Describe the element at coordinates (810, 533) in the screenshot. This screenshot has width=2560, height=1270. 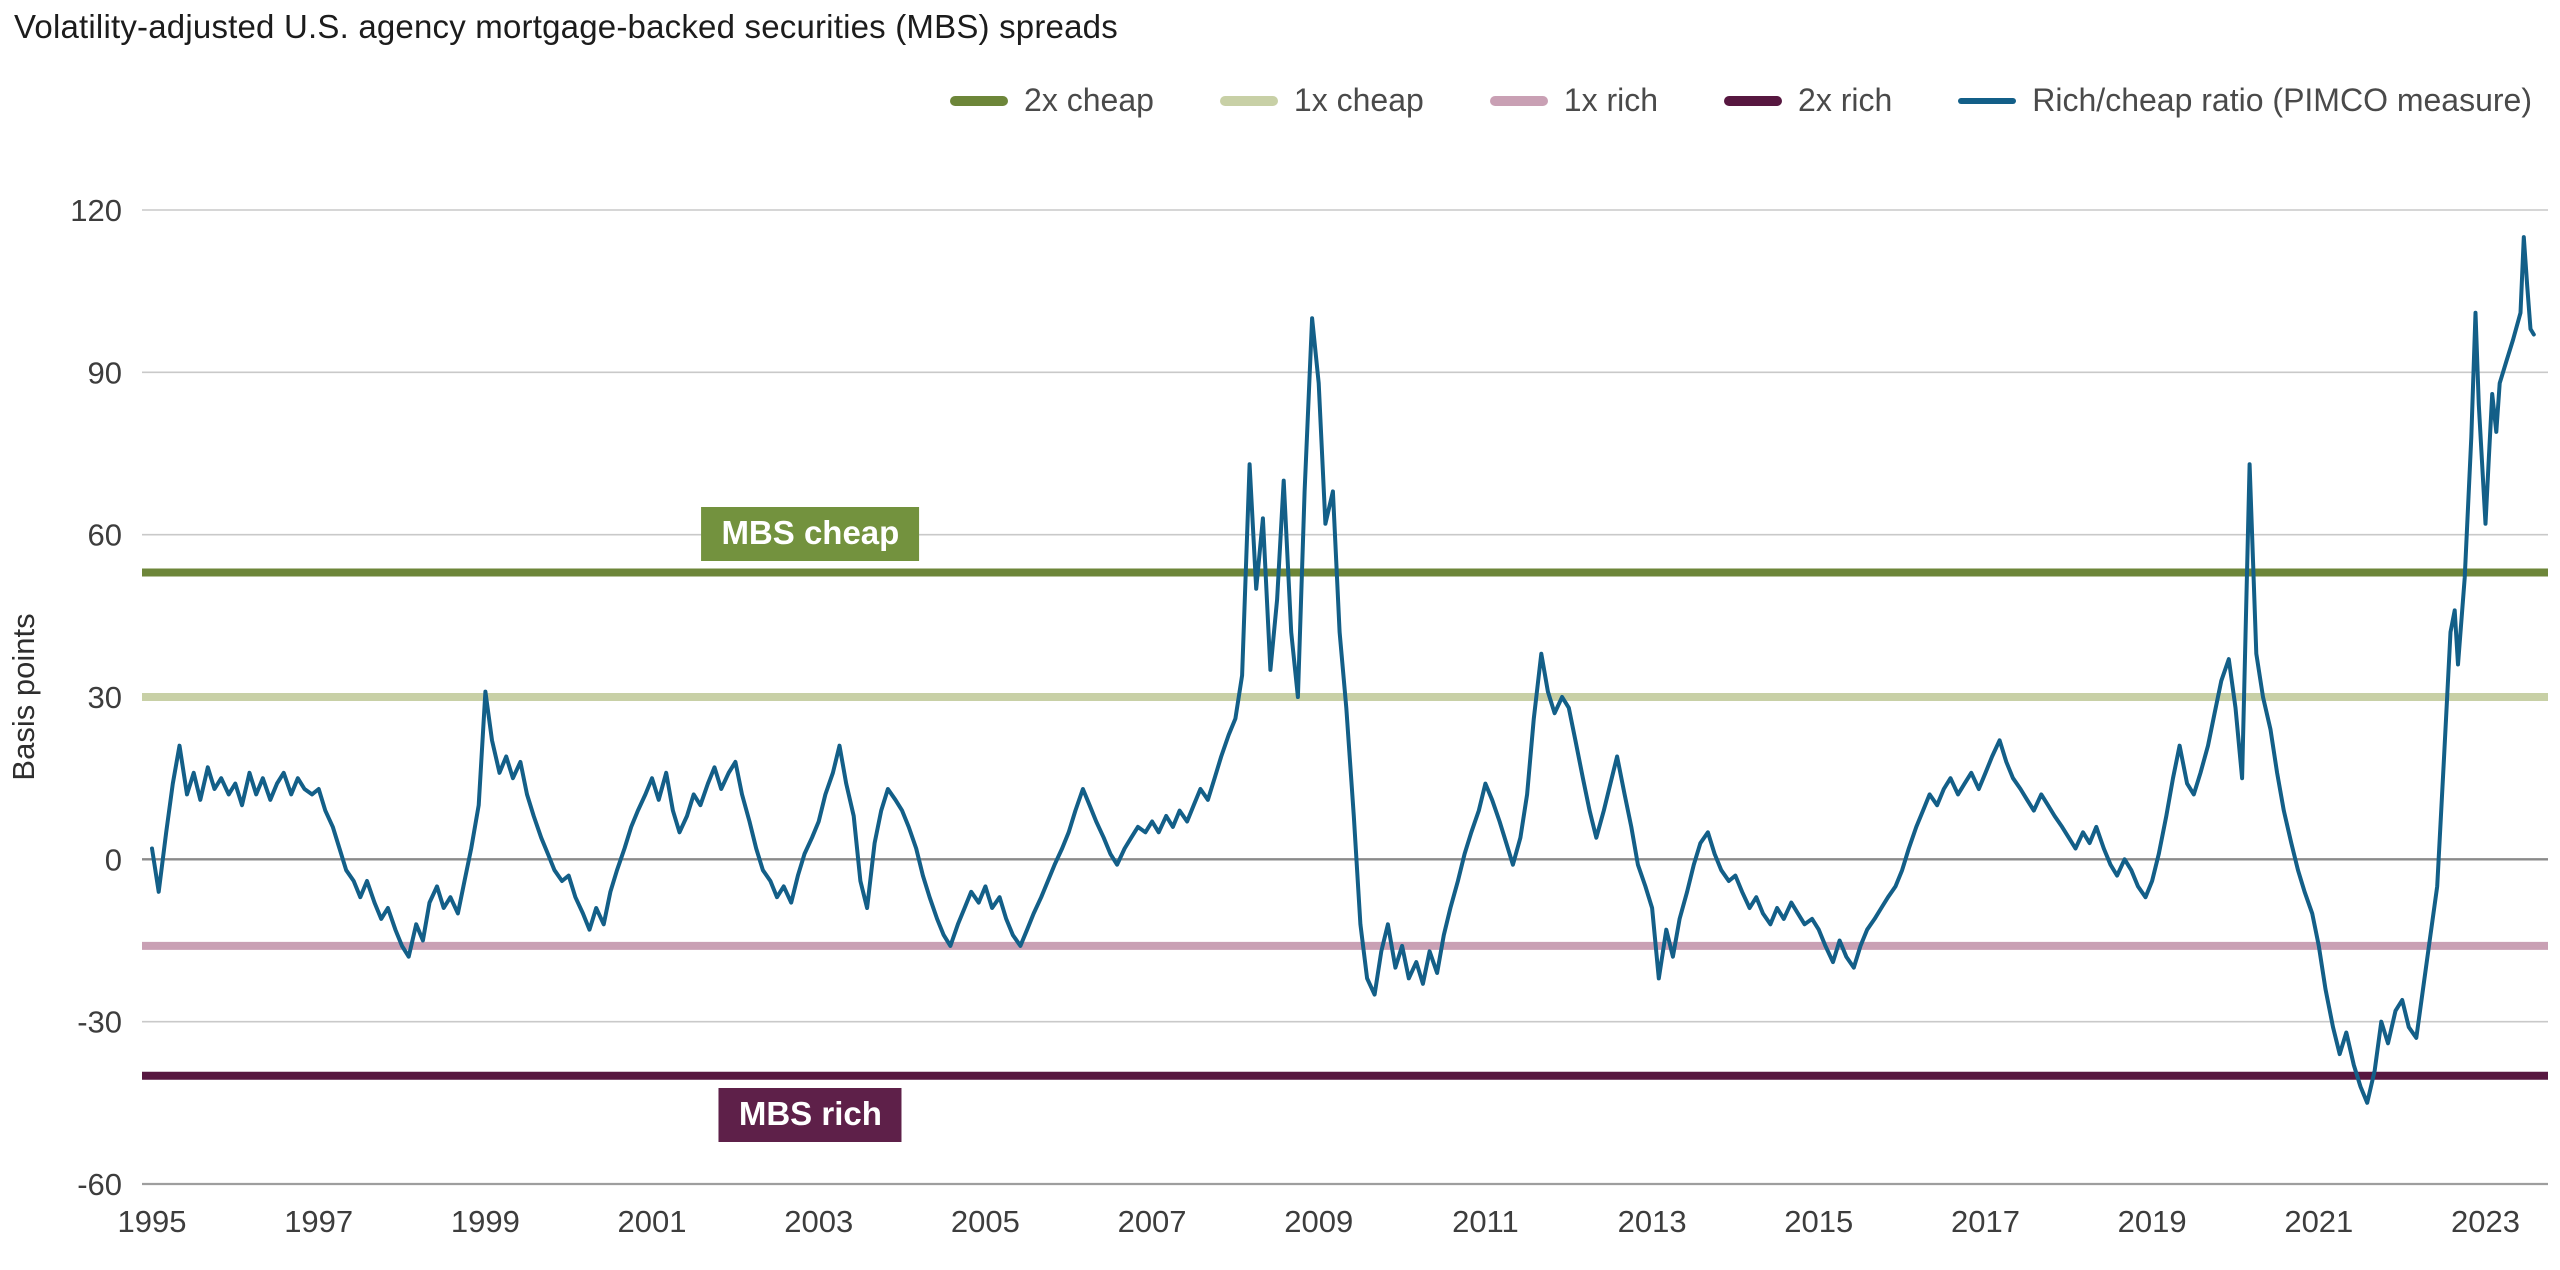
I see `mbs-cheap-label: MBS cheap` at that location.